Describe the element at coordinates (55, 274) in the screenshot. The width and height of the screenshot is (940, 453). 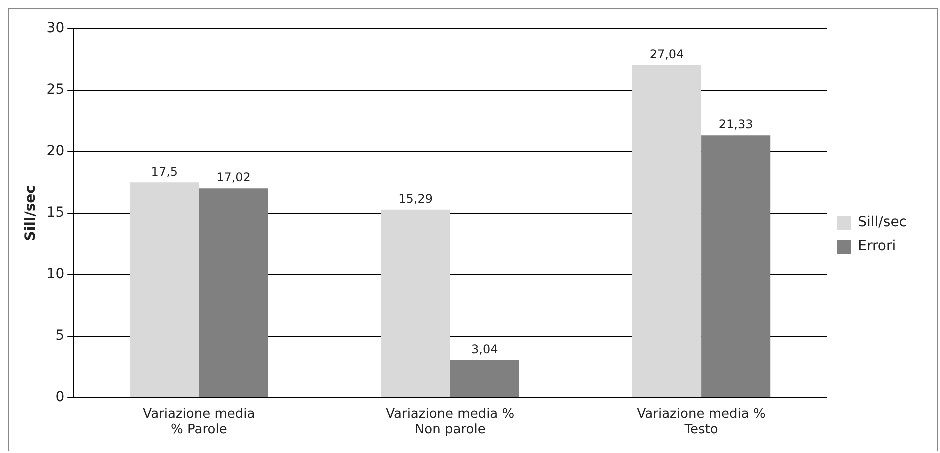
I see `y-tick-label: 10` at that location.